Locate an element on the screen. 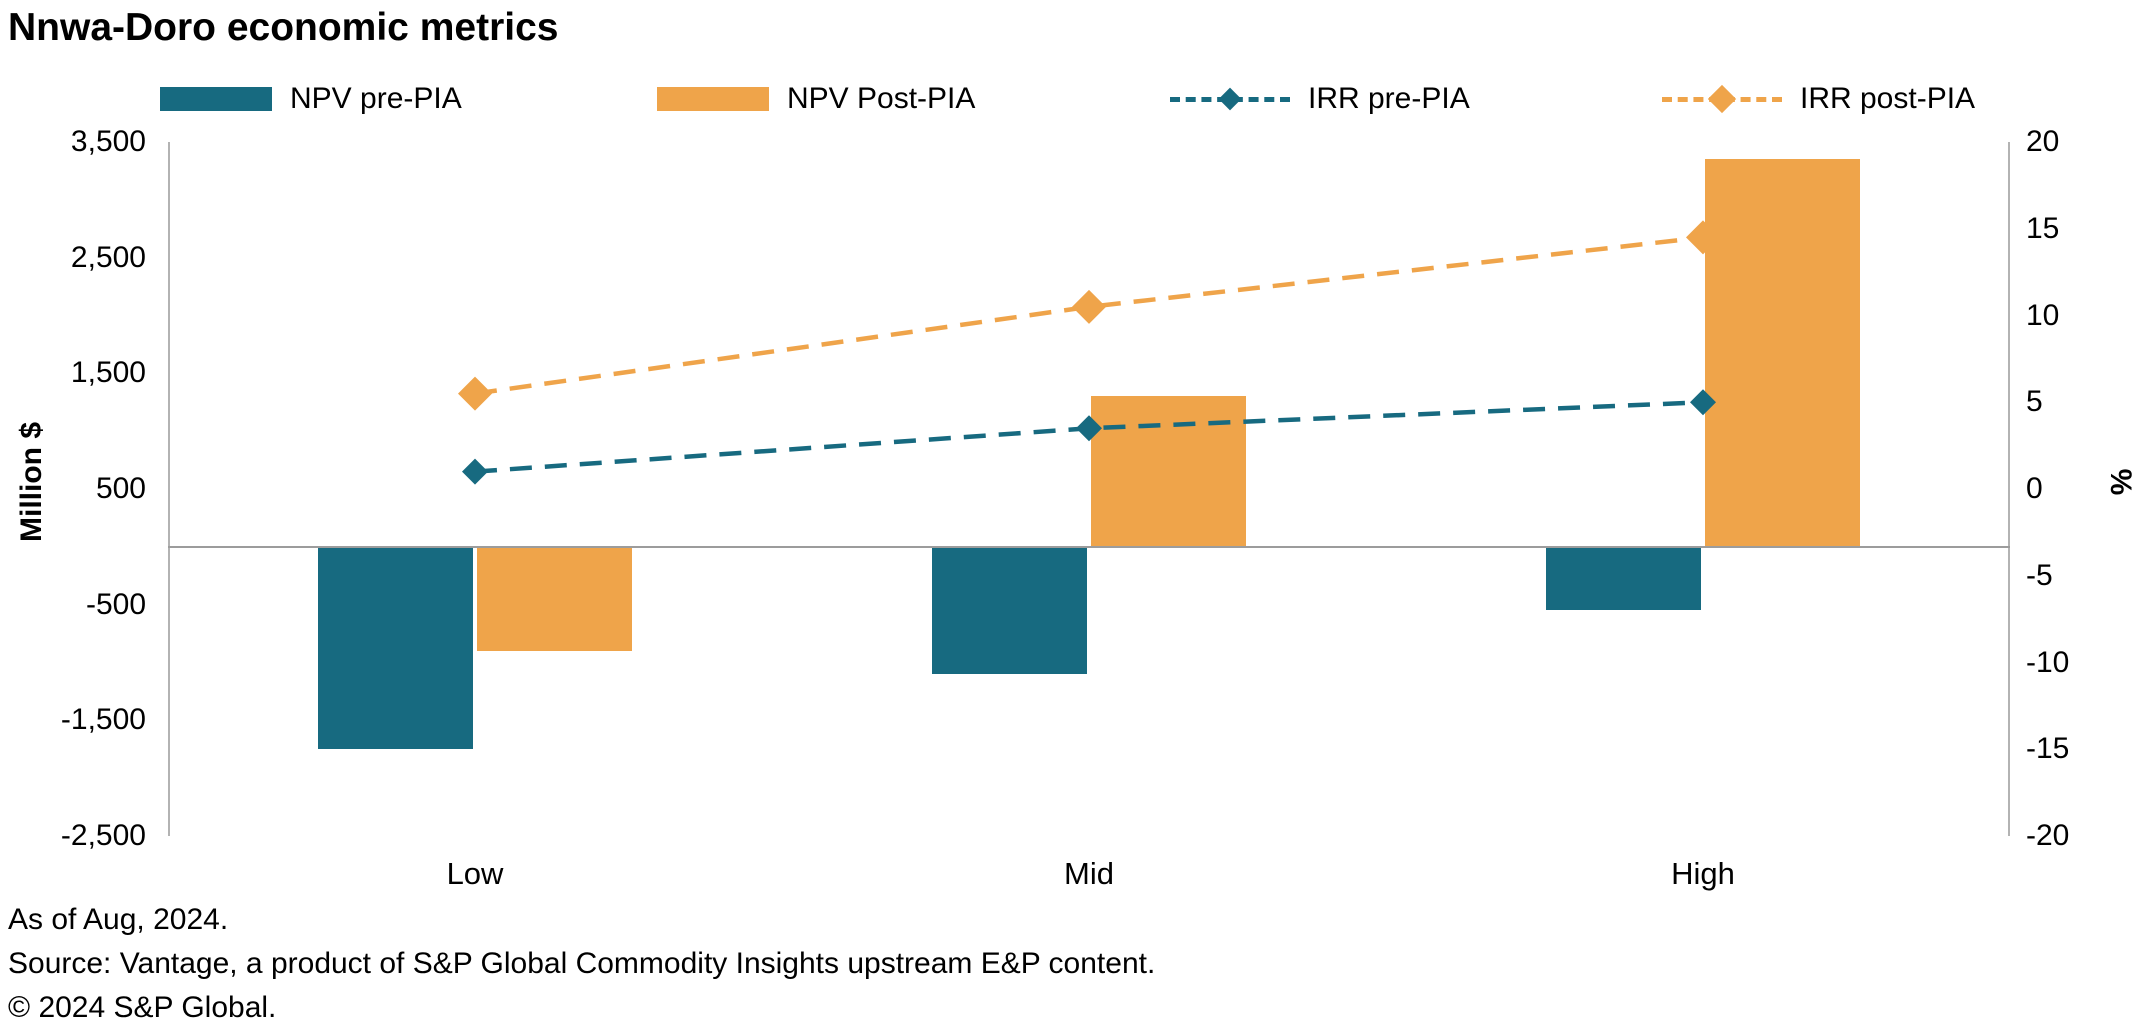  footer-copyright: © 2024 S&P Global. is located at coordinates (142, 1007).